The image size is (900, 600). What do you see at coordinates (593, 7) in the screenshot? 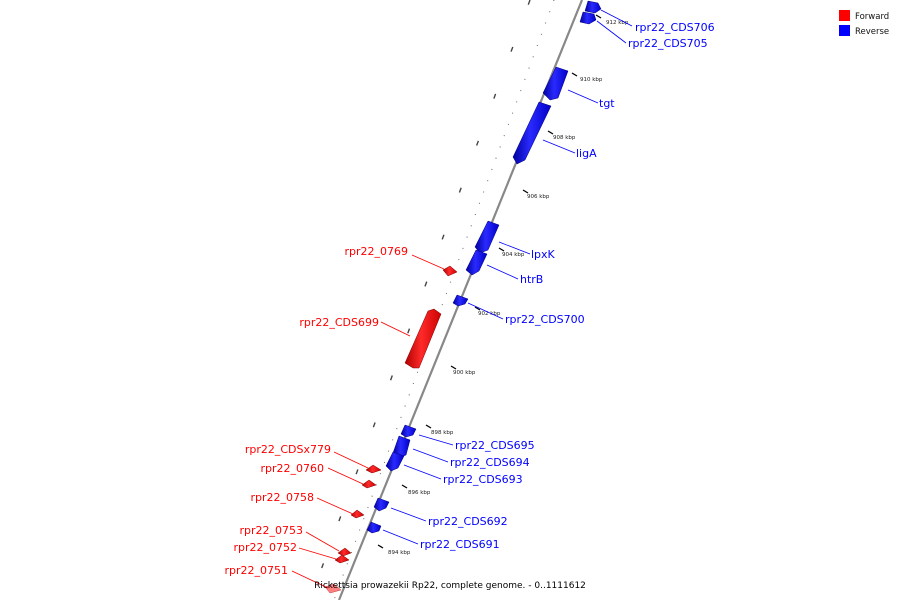
I see `gene-rpr22_CDS706` at bounding box center [593, 7].